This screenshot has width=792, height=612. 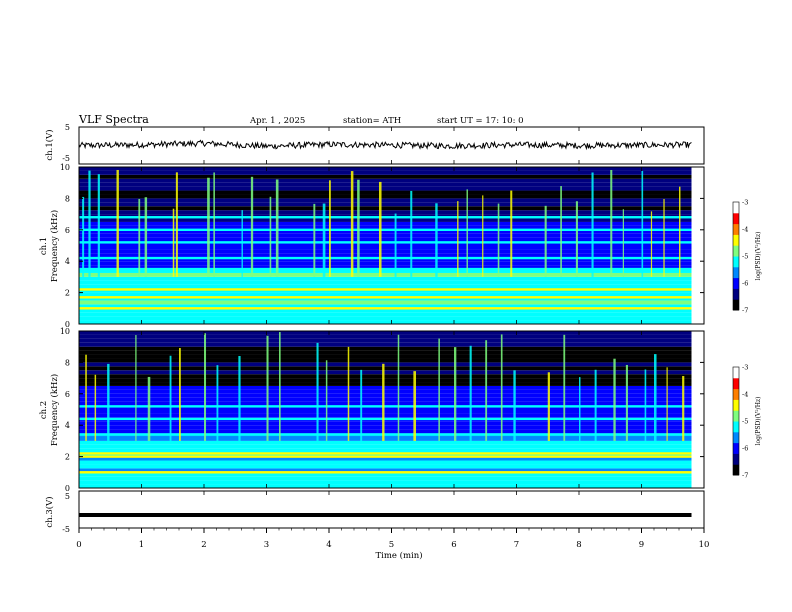 What do you see at coordinates (66, 158) in the screenshot?
I see `ch1-ytick-bottom: -5` at bounding box center [66, 158].